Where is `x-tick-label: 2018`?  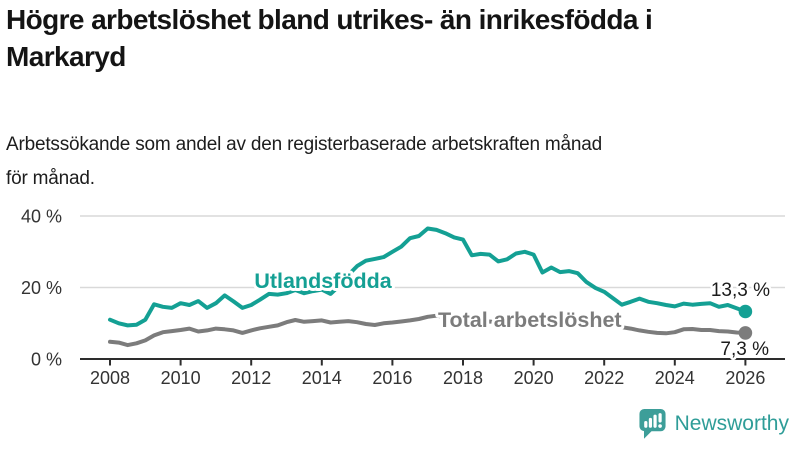
x-tick-label: 2018 is located at coordinates (463, 378).